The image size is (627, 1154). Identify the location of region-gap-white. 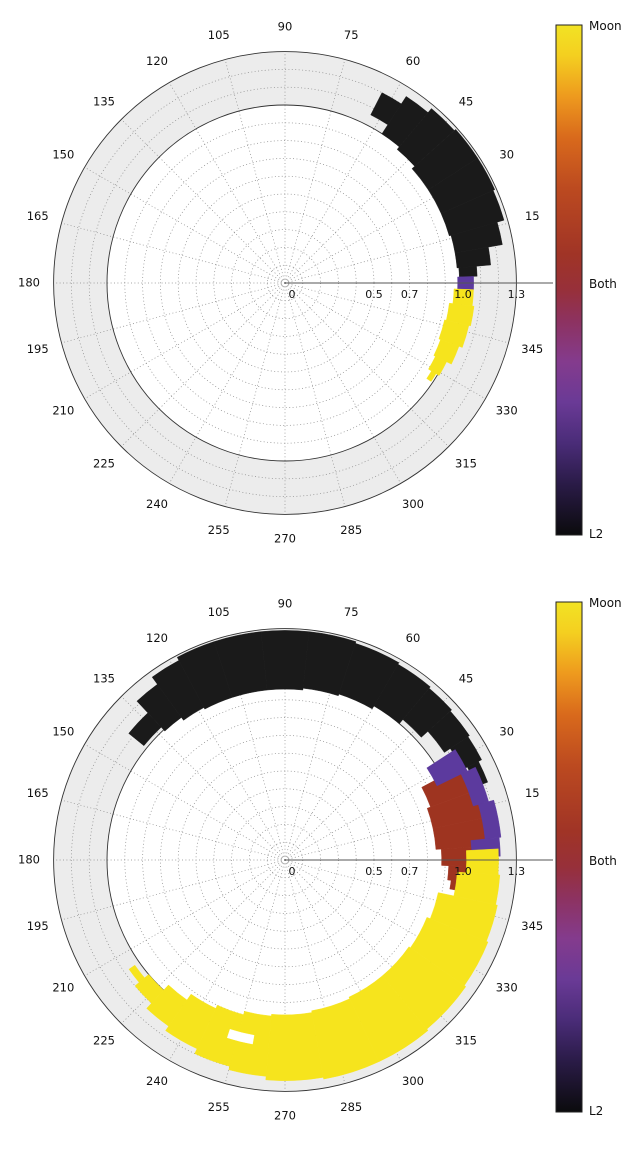
(240, 1037).